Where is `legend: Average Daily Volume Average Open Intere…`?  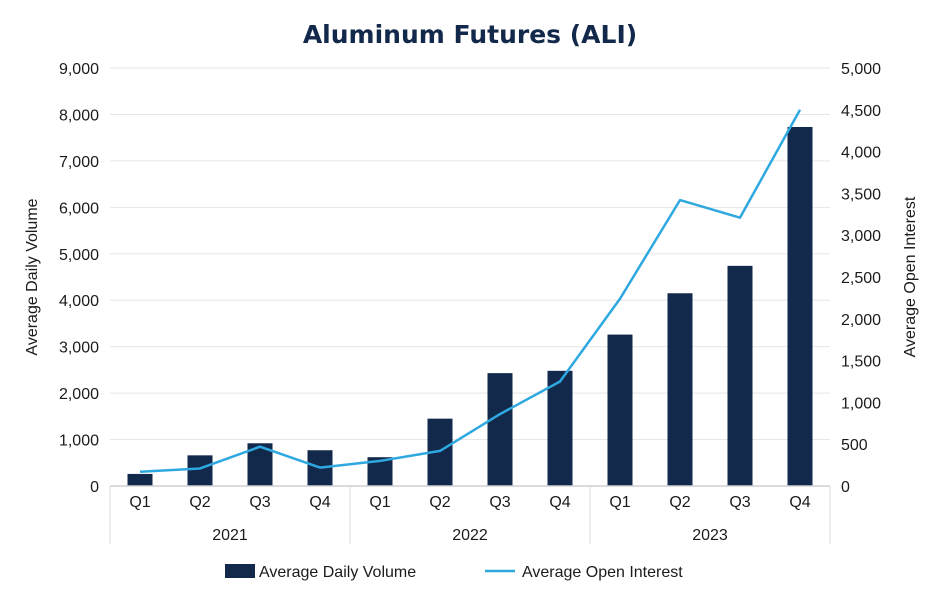 legend: Average Daily Volume Average Open Intere… is located at coordinates (454, 572).